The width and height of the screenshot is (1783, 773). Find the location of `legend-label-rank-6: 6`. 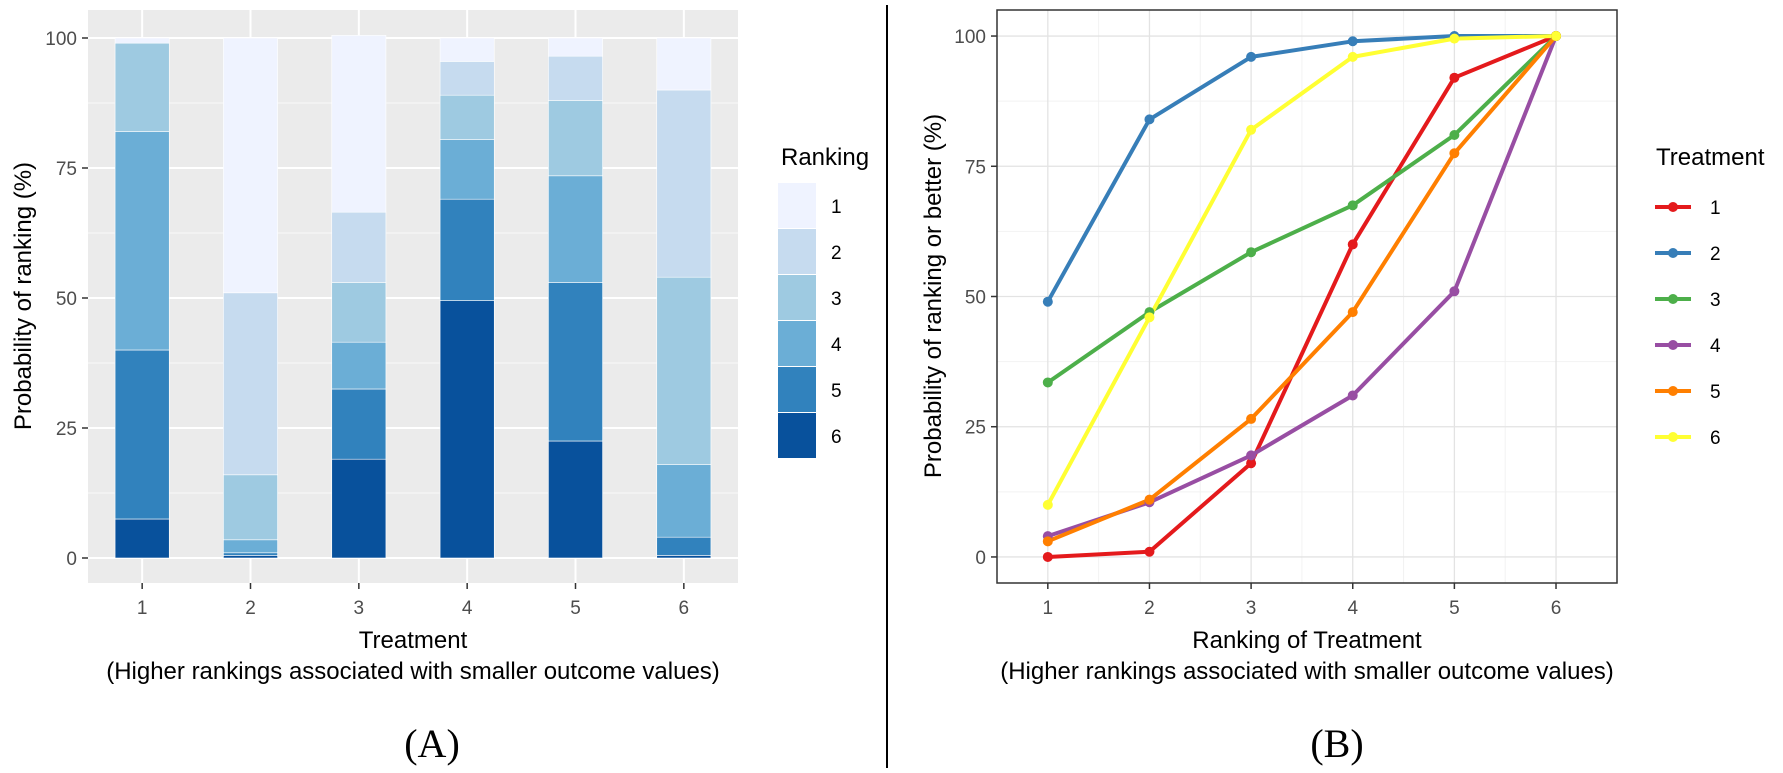

legend-label-rank-6: 6 is located at coordinates (836, 437).